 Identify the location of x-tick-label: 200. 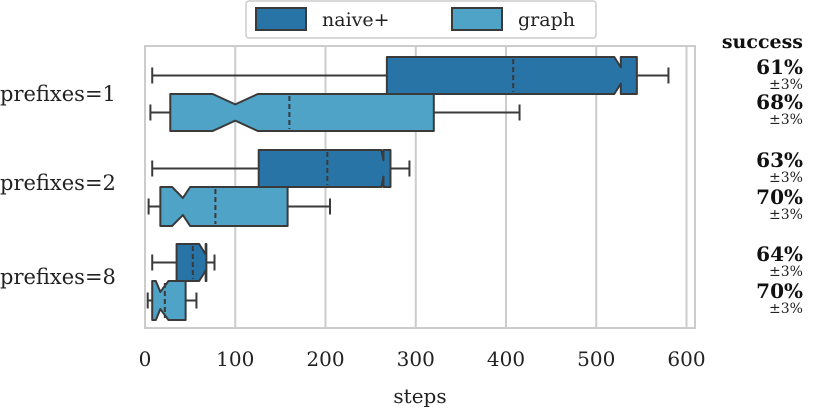
(325, 359).